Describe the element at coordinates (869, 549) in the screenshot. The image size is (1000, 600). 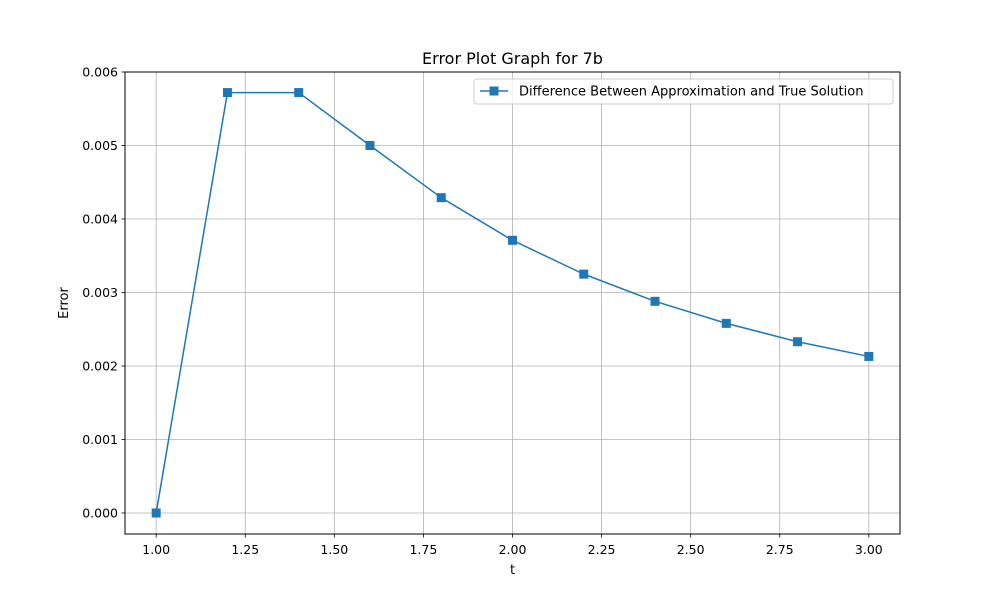
I see `x-tick-label: 3.00` at that location.